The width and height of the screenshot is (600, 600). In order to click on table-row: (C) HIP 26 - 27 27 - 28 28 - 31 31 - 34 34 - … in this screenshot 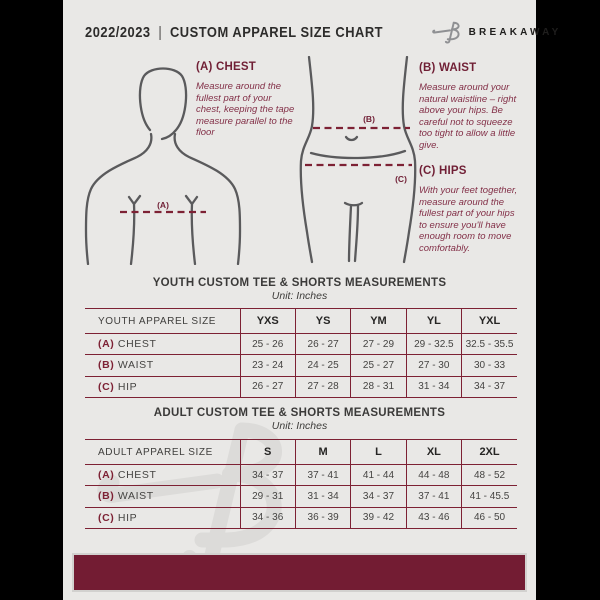, I will do `click(301, 387)`.